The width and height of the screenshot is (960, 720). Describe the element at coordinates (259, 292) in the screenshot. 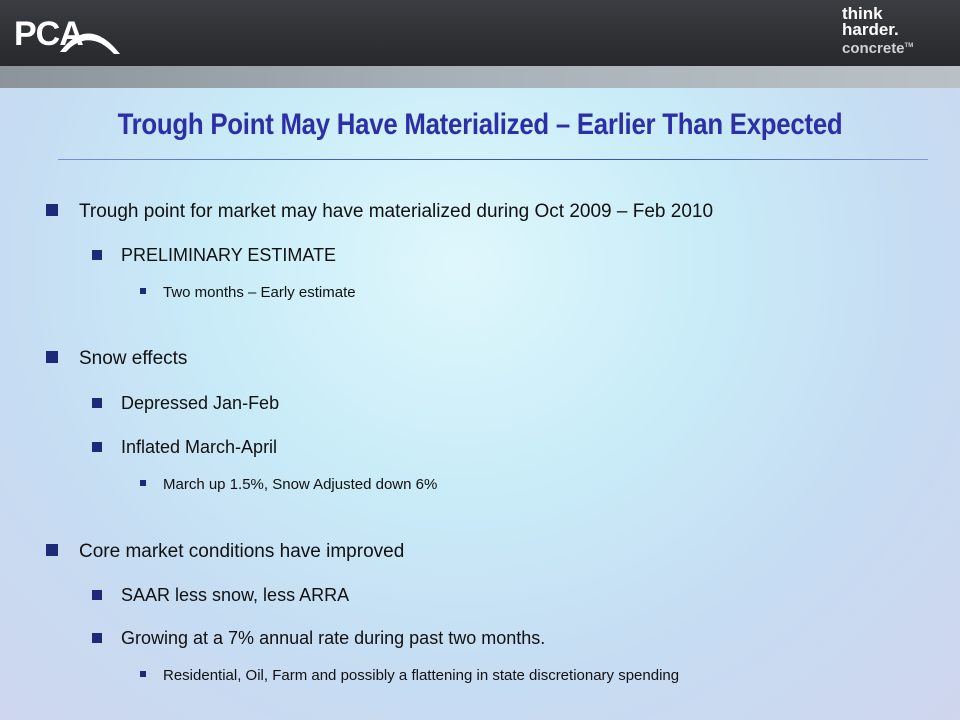

I see `bullet-text: Two months – Early estimate` at that location.